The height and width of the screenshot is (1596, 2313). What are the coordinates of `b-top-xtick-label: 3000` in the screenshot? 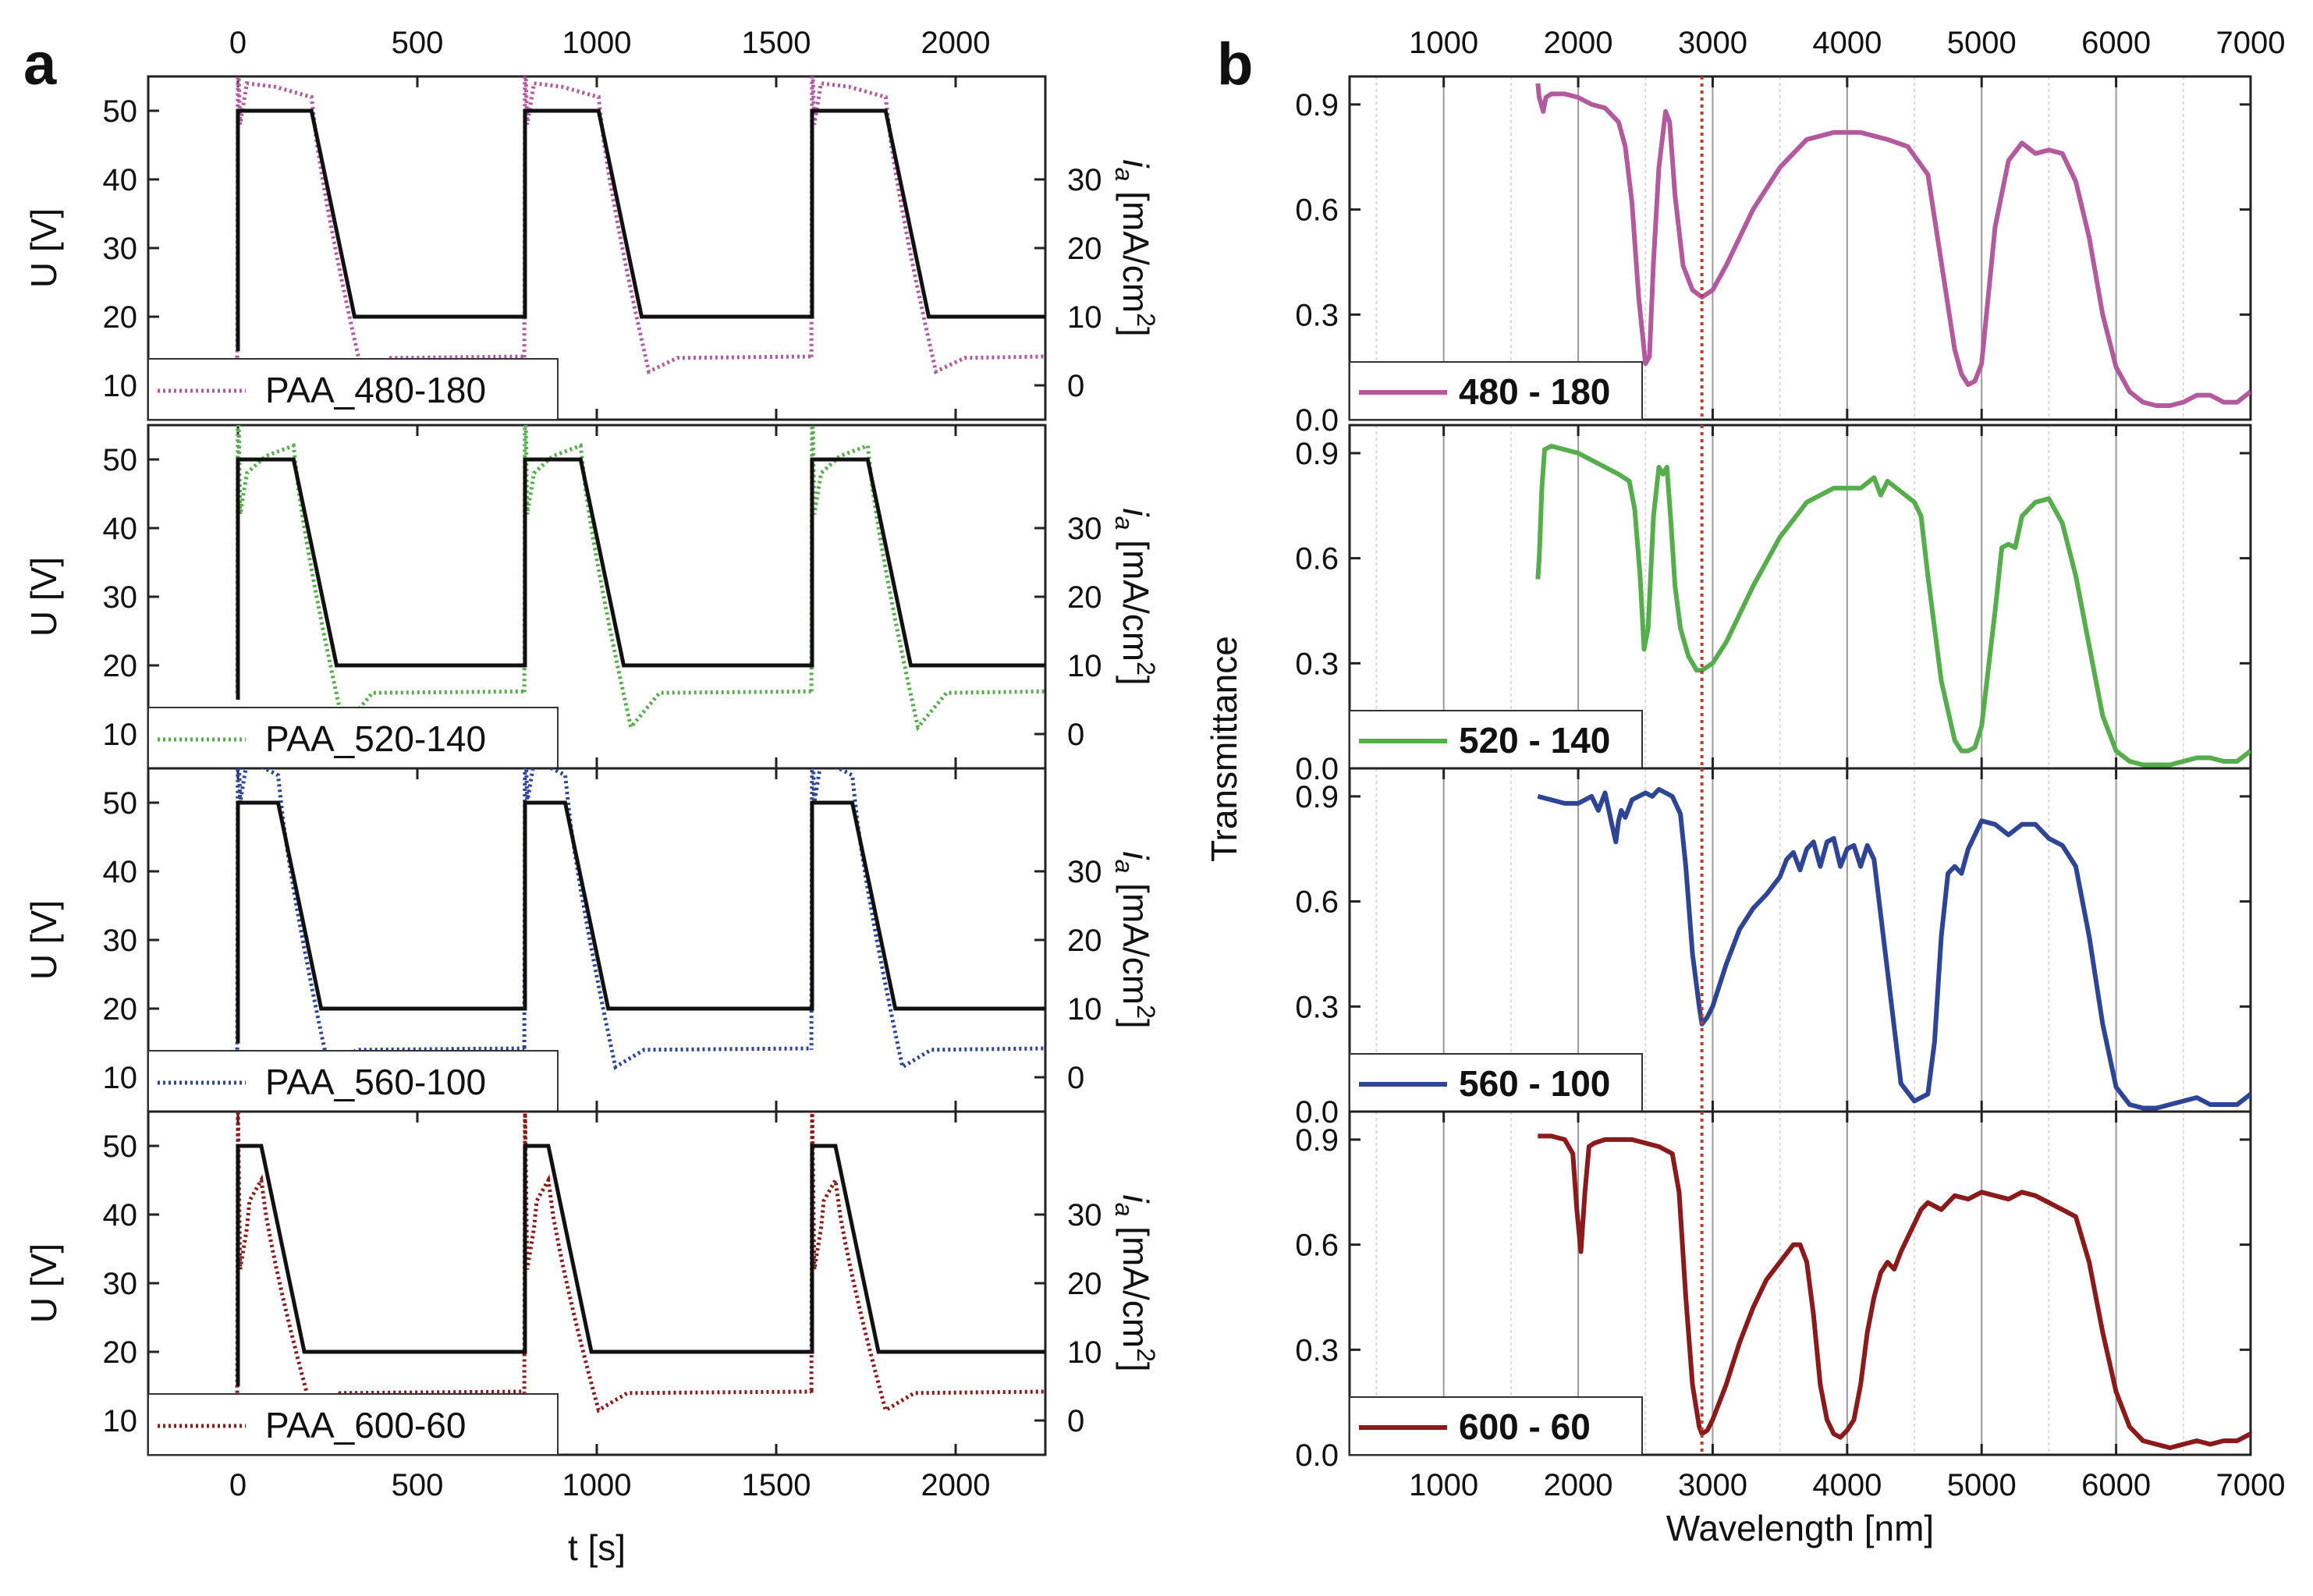 It's located at (1713, 43).